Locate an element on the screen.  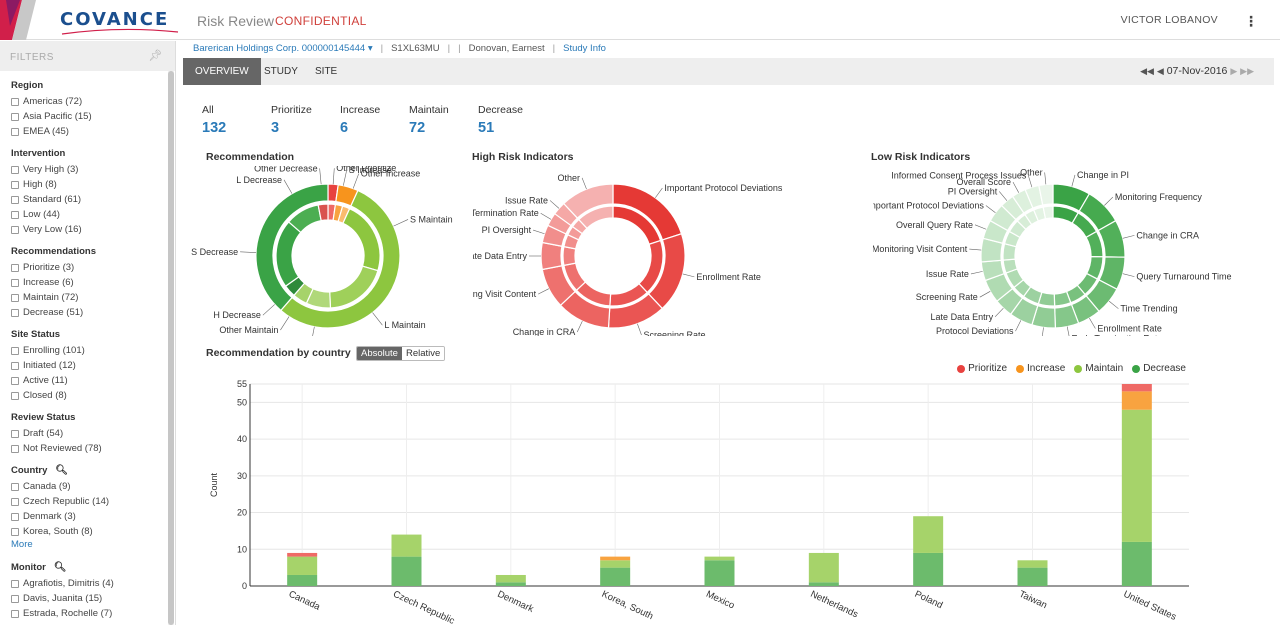
user-menu: VICTOR LOBANOV is located at coordinates (1169, 20).